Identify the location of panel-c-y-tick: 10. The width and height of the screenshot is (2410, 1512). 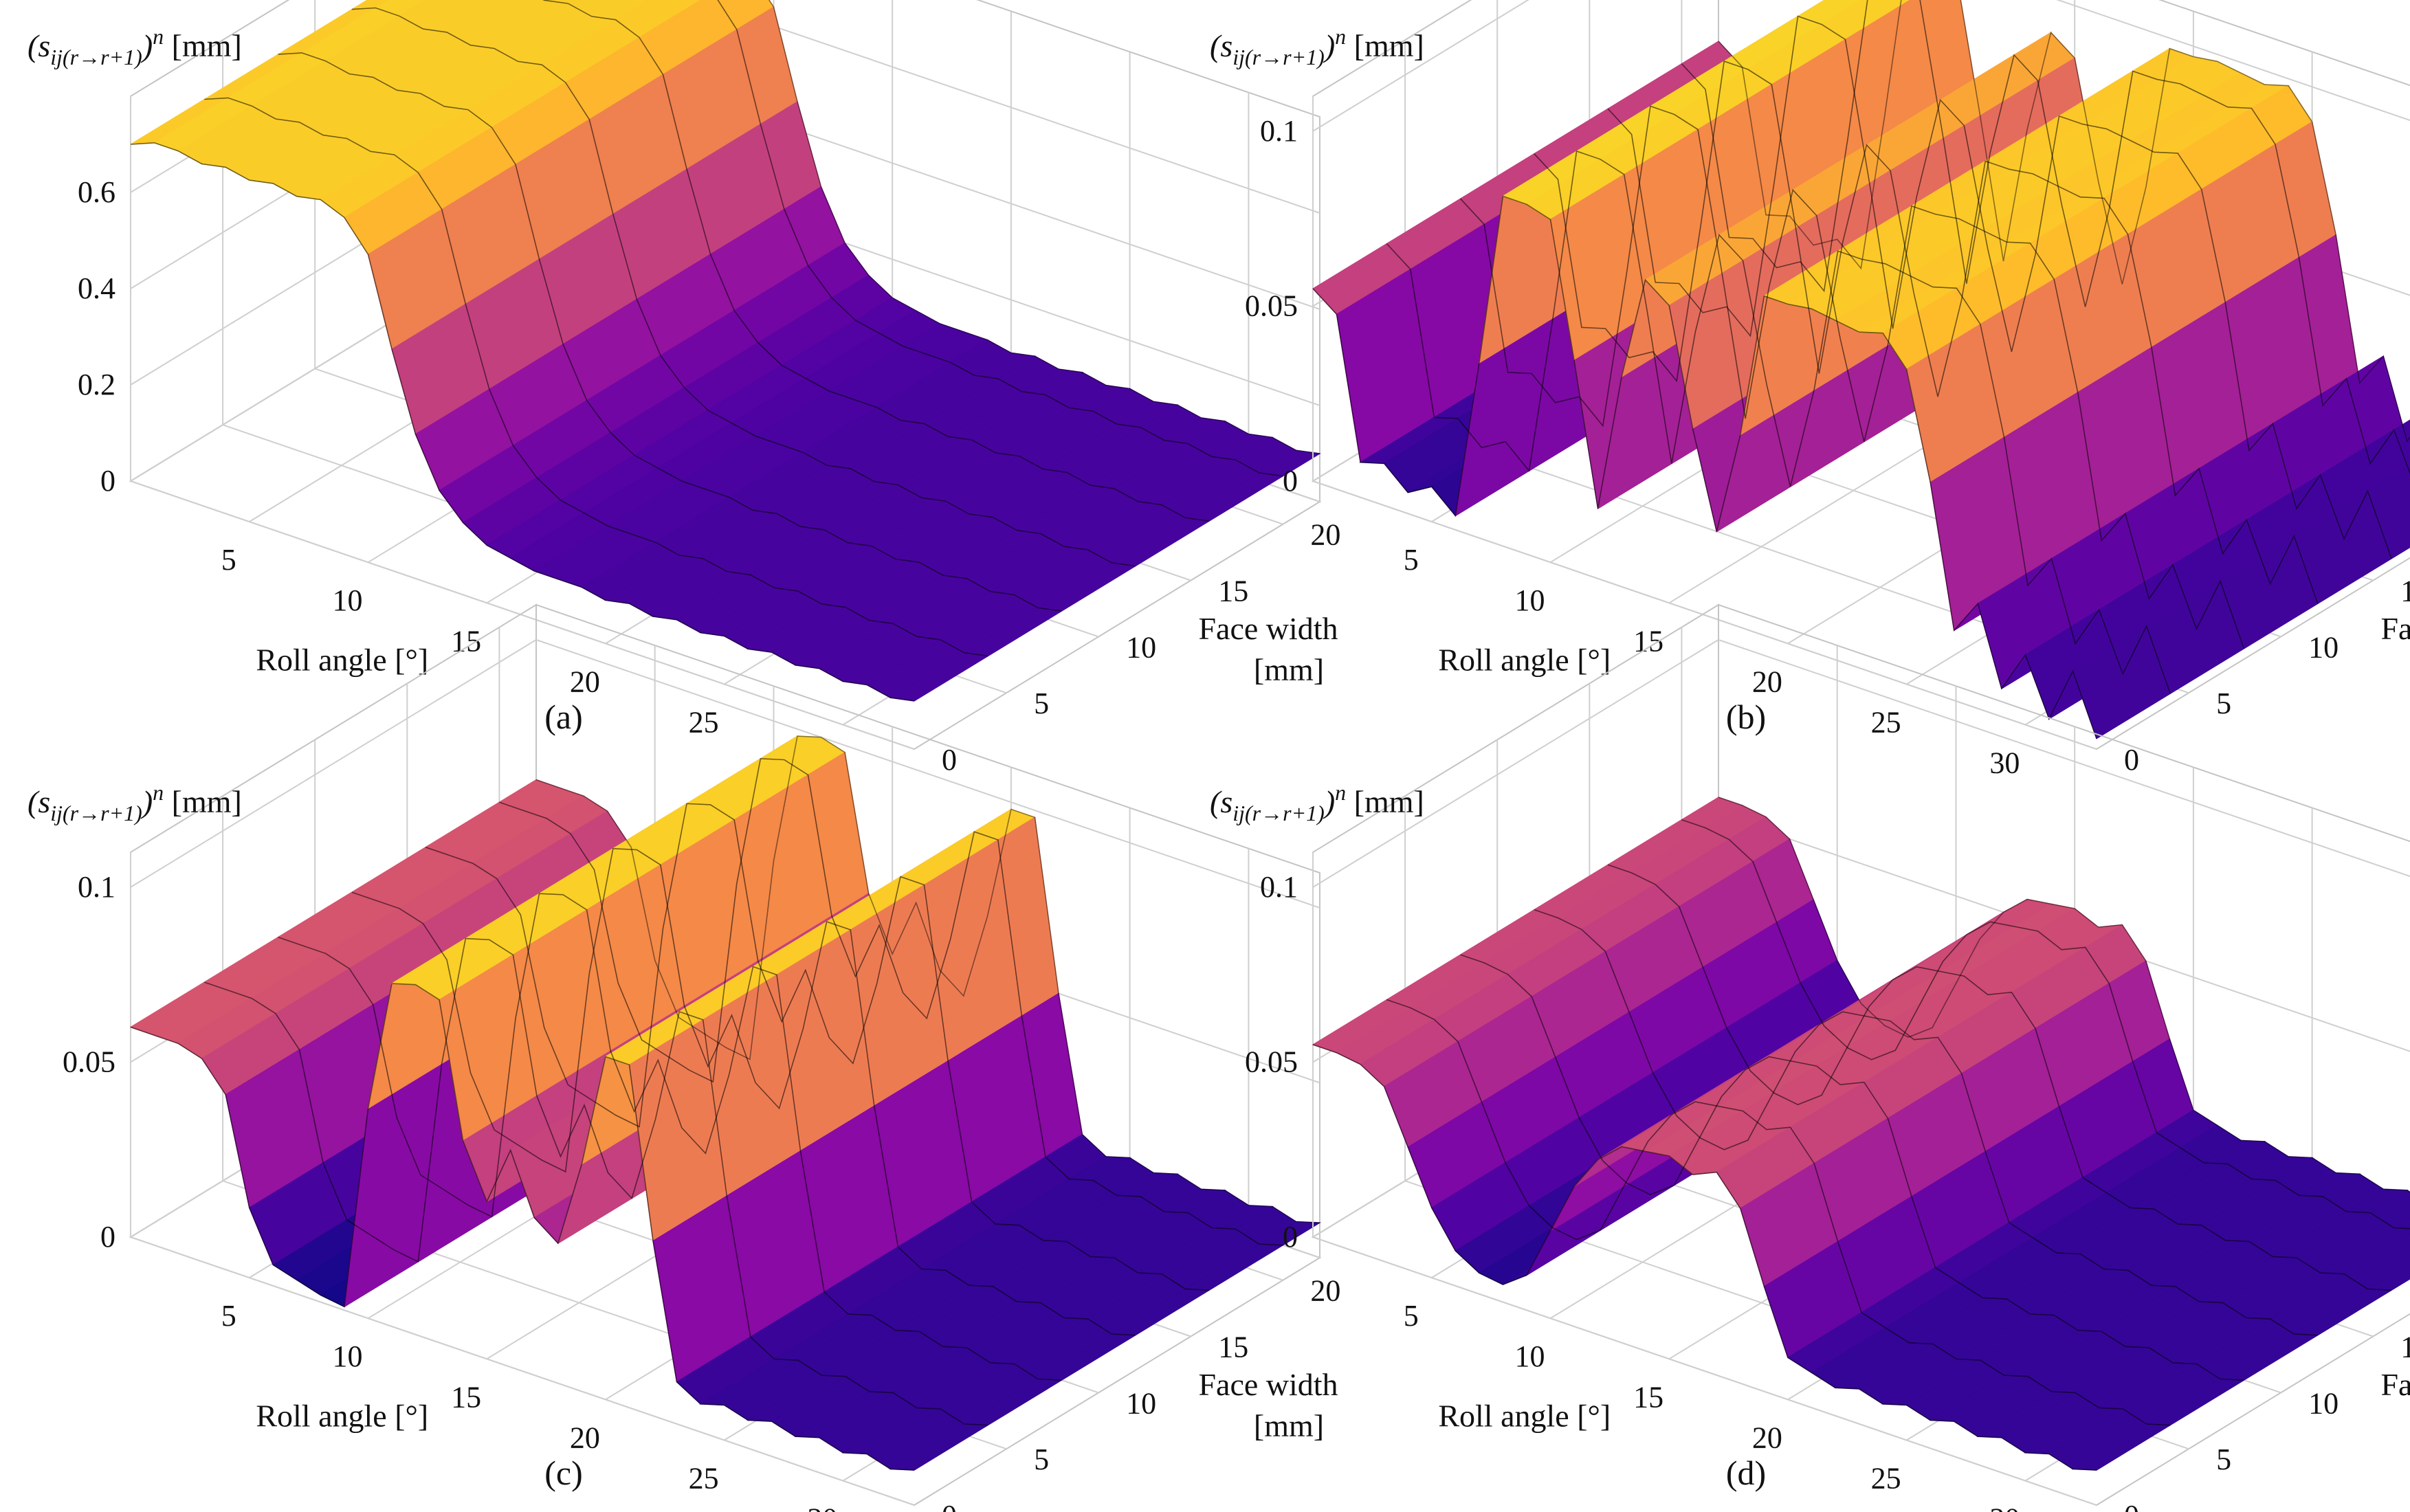
(1141, 1403).